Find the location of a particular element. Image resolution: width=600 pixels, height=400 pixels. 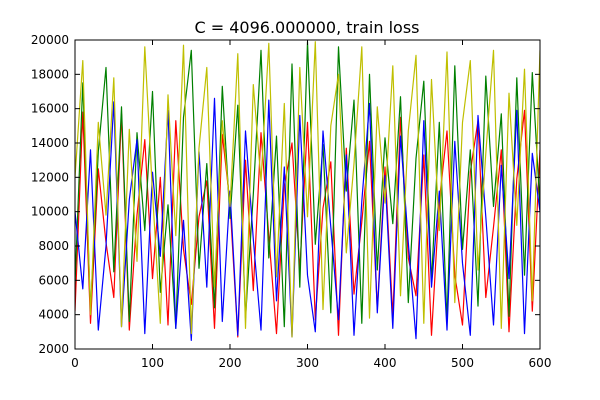

x-tick-label: 300 is located at coordinates (307, 363).